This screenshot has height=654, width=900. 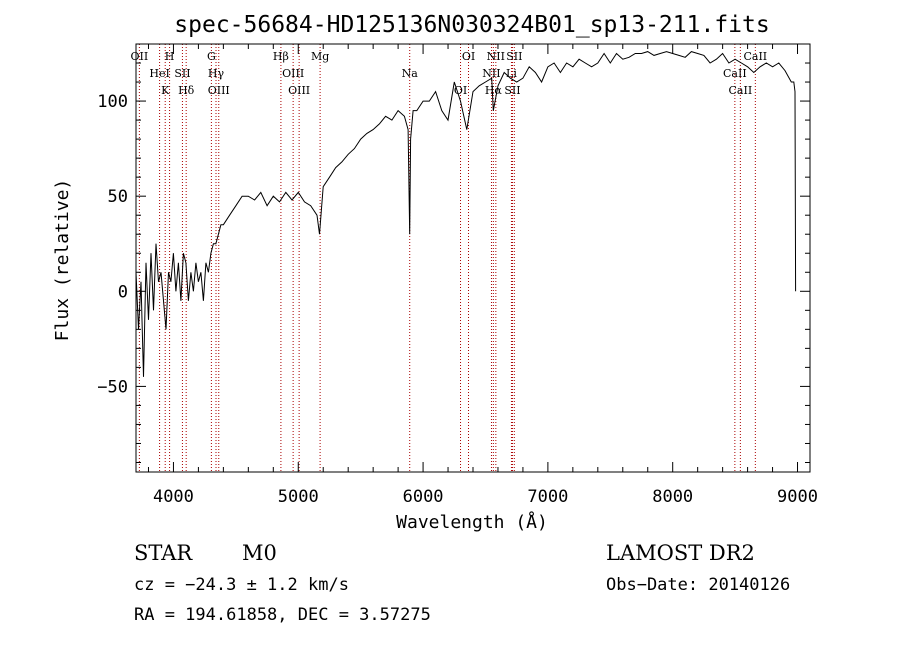 I want to click on line-label-21: SII, so click(x=514, y=56).